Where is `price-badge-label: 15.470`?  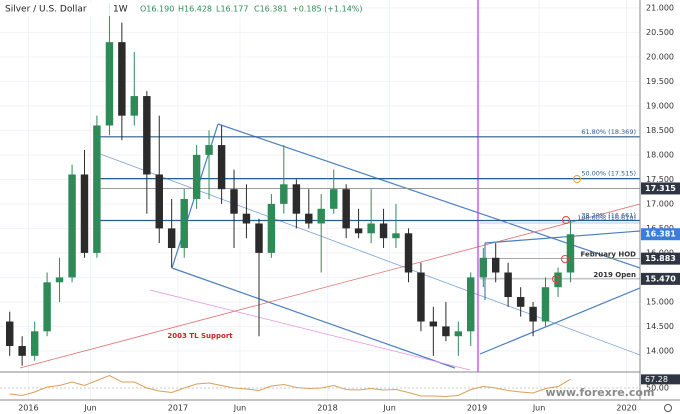 price-badge-label: 15.470 is located at coordinates (660, 278).